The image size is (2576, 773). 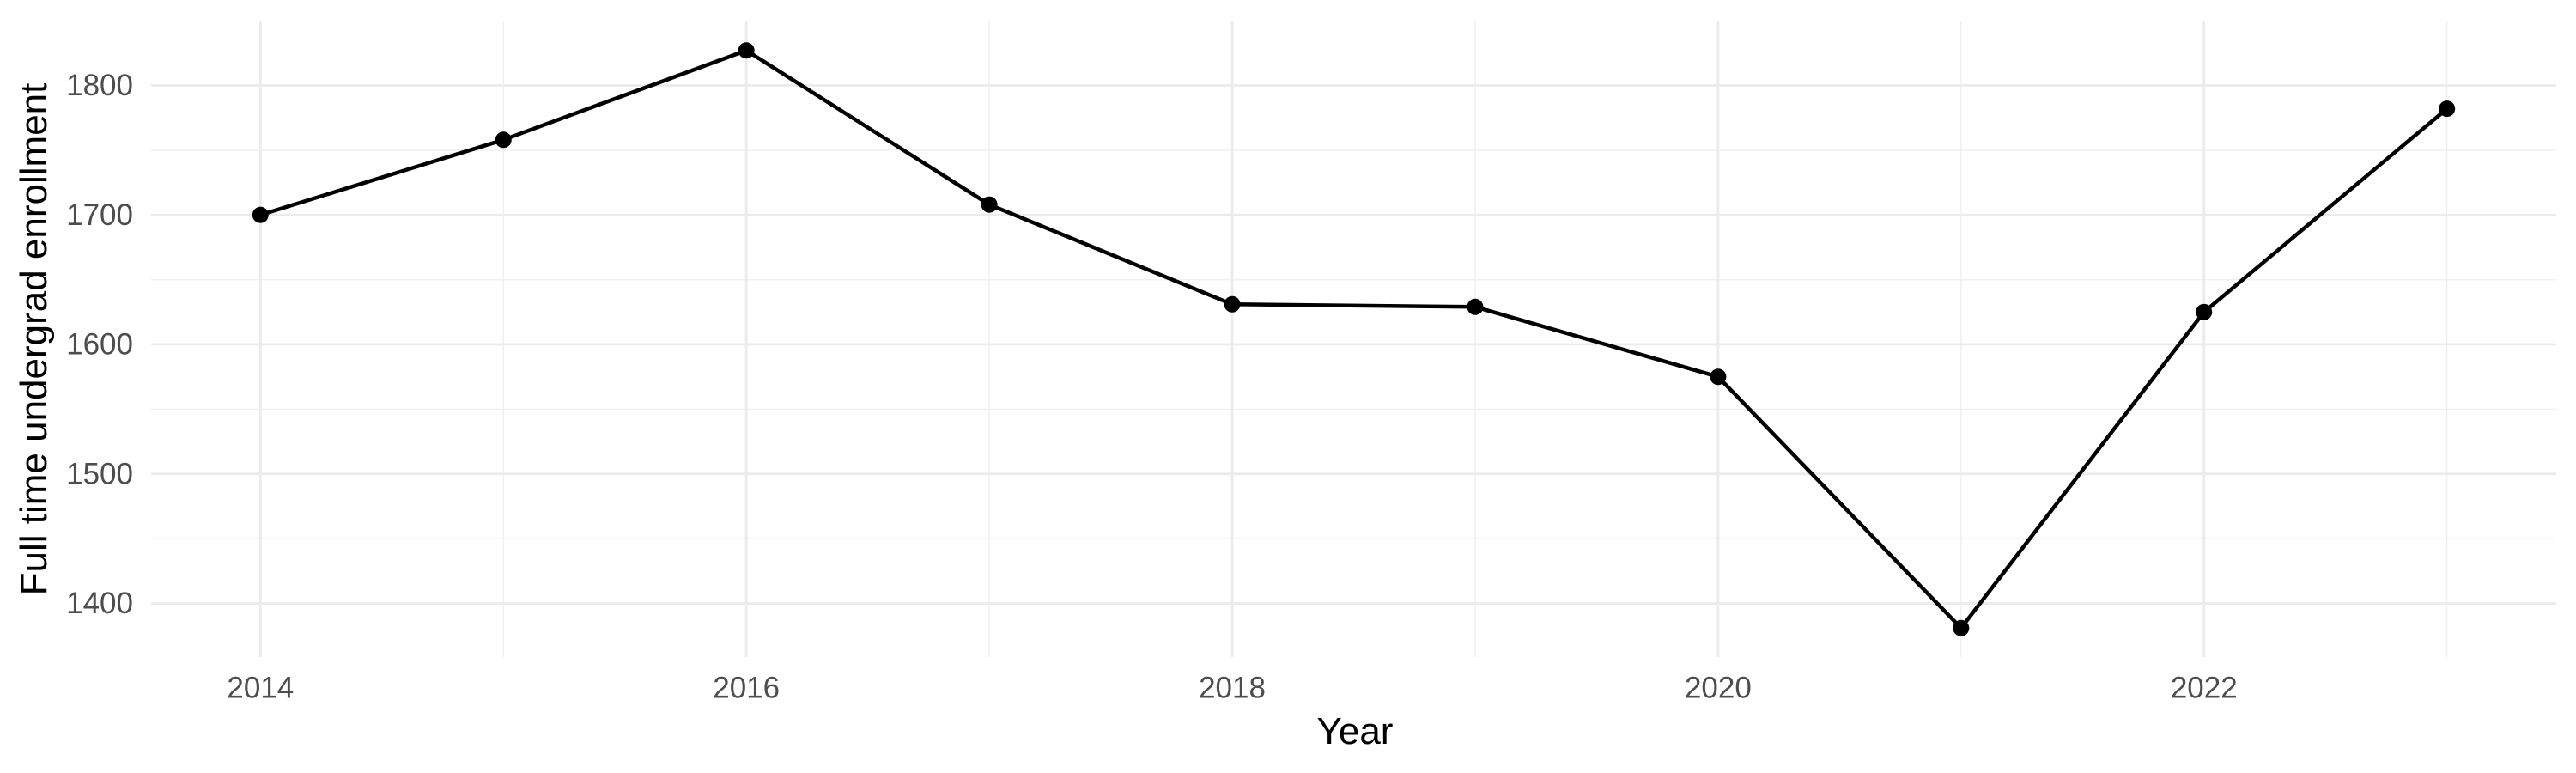 I want to click on x-tick-label: 2020, so click(x=1718, y=688).